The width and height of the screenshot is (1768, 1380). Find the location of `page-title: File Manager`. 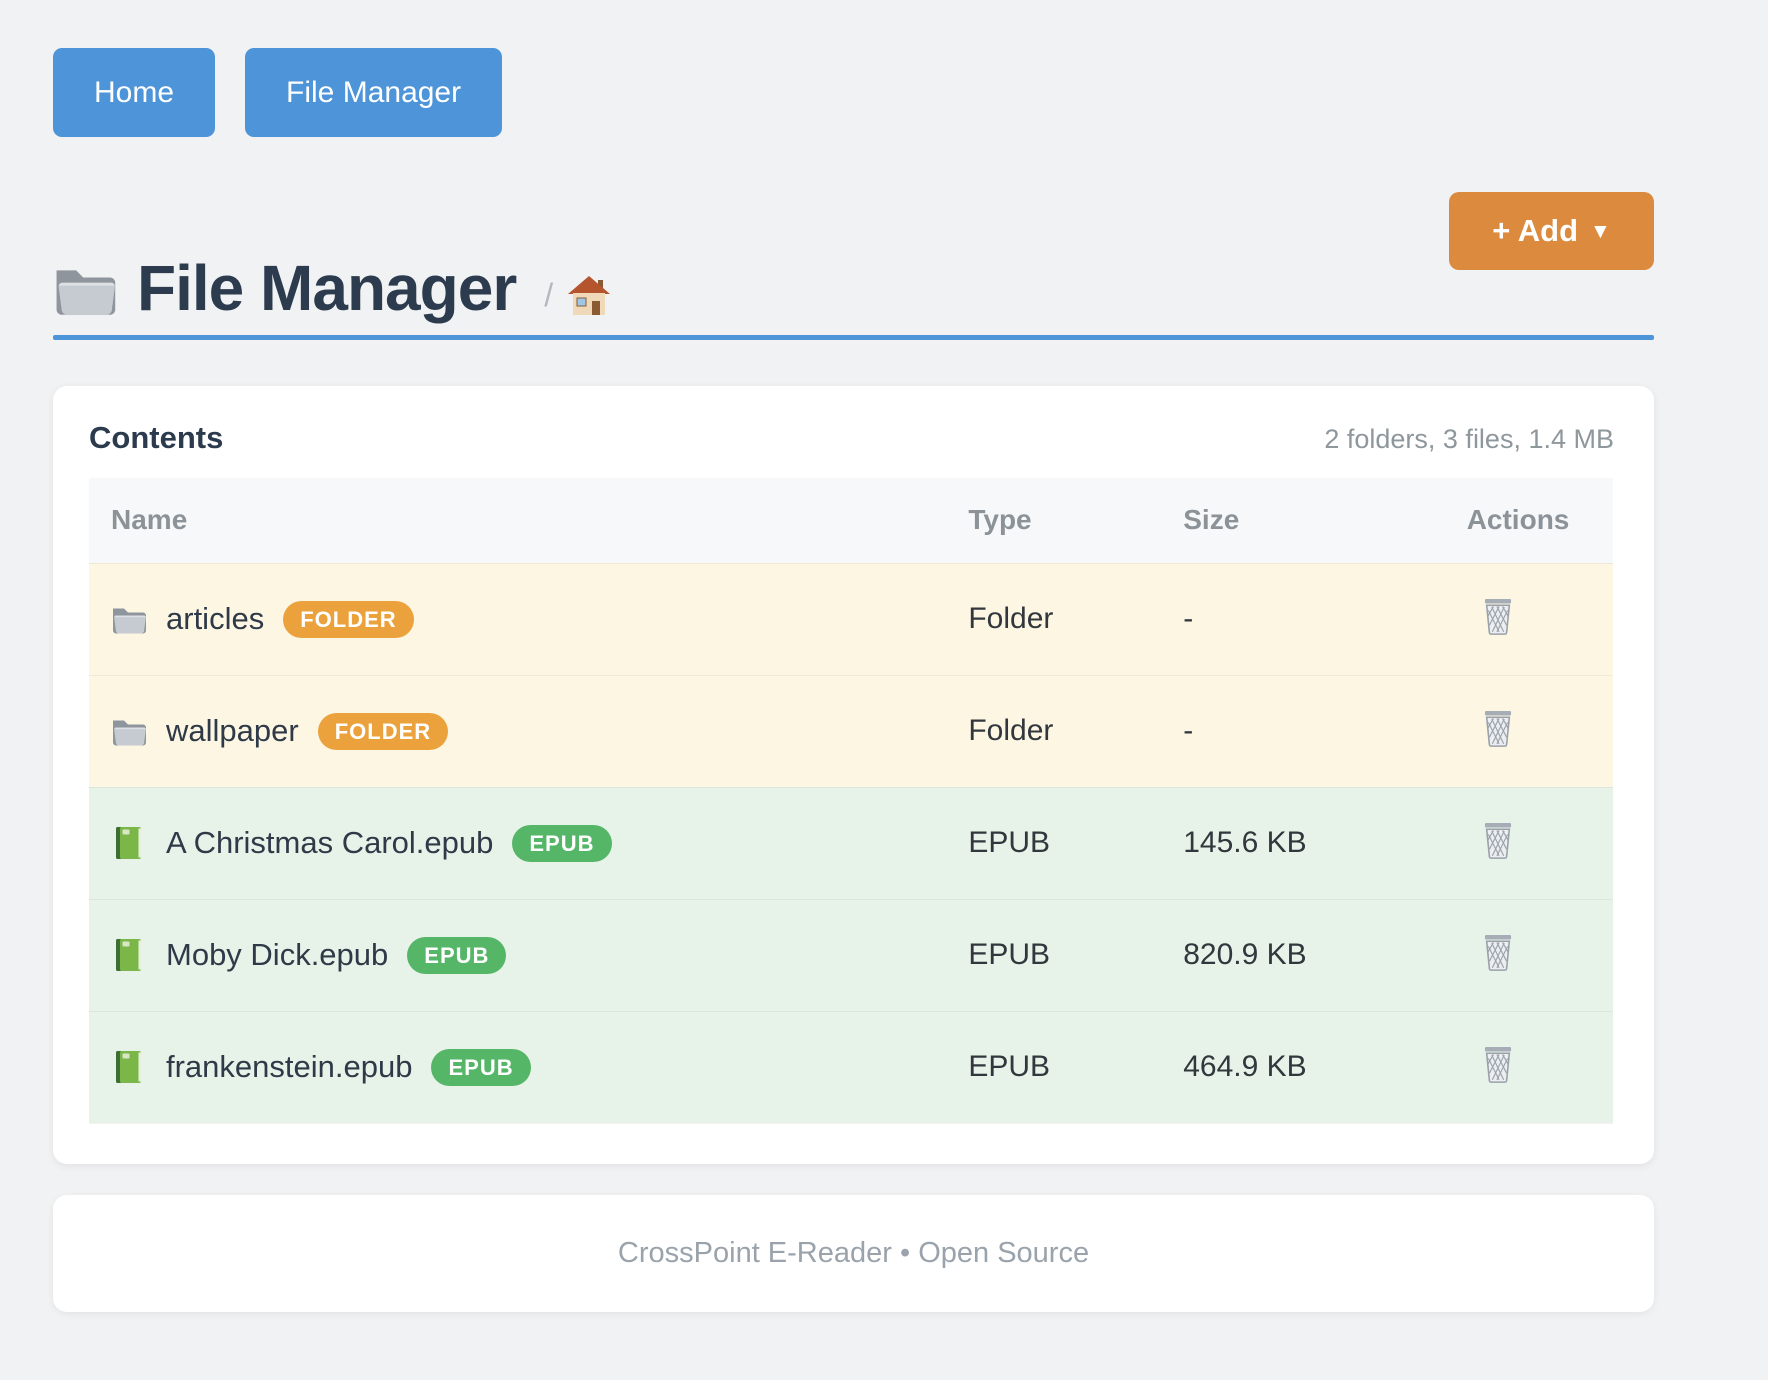

page-title: File Manager is located at coordinates (327, 288).